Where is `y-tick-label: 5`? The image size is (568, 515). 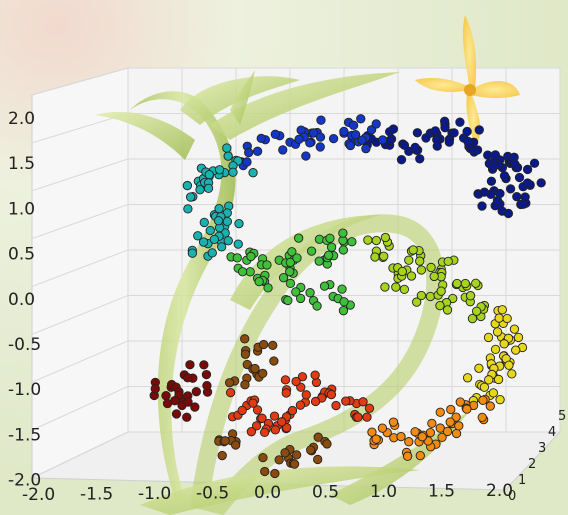
y-tick-label: 5 is located at coordinates (562, 416).